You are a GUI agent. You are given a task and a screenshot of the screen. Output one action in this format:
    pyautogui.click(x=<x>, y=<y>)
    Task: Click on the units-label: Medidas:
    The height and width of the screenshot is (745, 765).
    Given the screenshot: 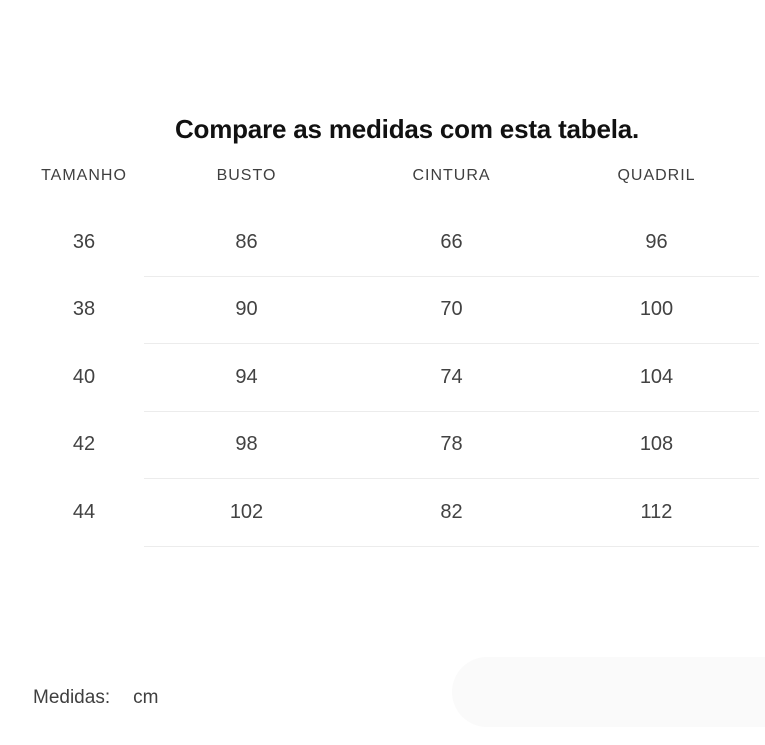 What is the action you would take?
    pyautogui.click(x=72, y=697)
    